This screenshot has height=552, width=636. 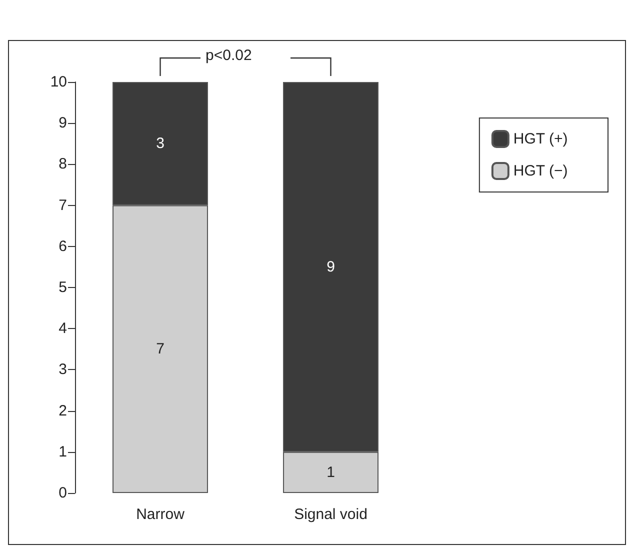 What do you see at coordinates (62, 369) in the screenshot?
I see `y-tick-label: 3` at bounding box center [62, 369].